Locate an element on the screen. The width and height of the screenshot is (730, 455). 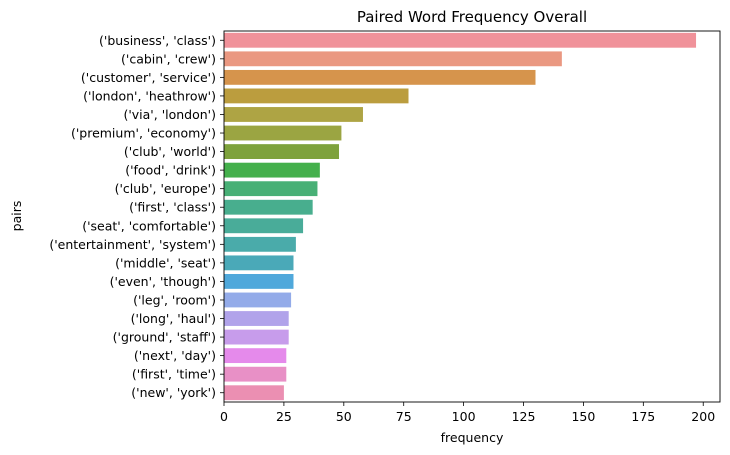
x-tick-labels: 0 25 50 75 100 125 150 175 200 is located at coordinates (467, 413).